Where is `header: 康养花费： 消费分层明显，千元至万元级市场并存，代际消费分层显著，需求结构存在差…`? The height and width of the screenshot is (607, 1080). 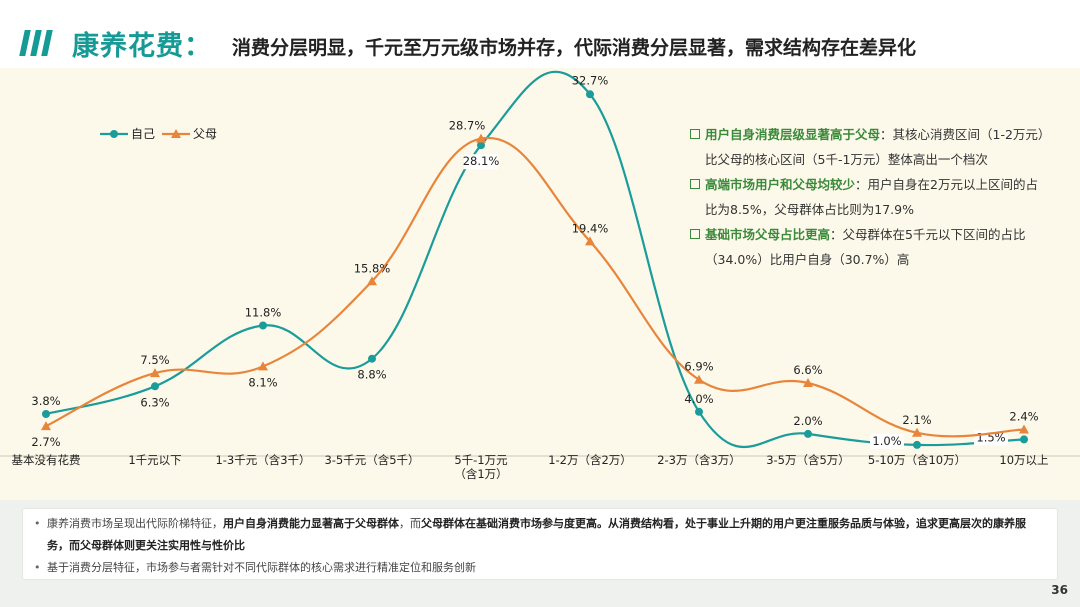 header: 康养花费： 消费分层明显，千元至万元级市场并存，代际消费分层显著，需求结构存在差… is located at coordinates (540, 34).